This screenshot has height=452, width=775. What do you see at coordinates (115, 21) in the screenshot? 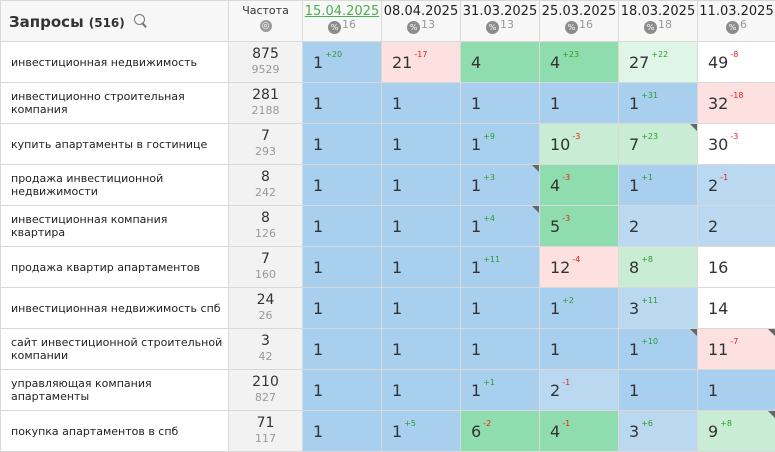
I see `queries-header: Запросы (516)` at bounding box center [115, 21].